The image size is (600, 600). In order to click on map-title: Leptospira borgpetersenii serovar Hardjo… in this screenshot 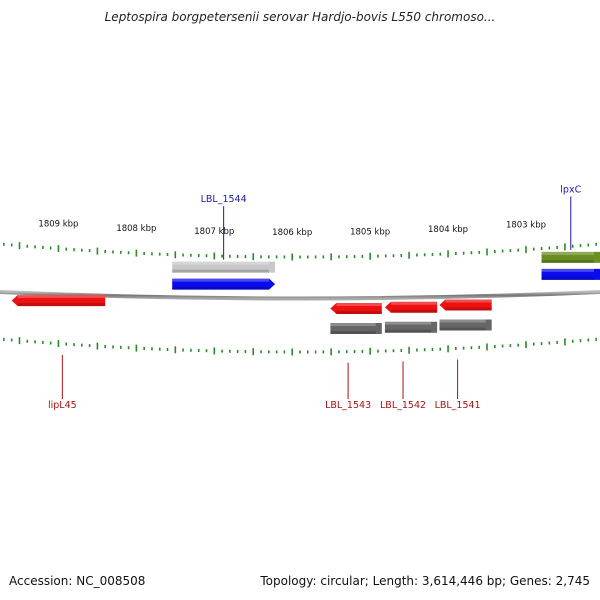, I will do `click(300, 17)`.